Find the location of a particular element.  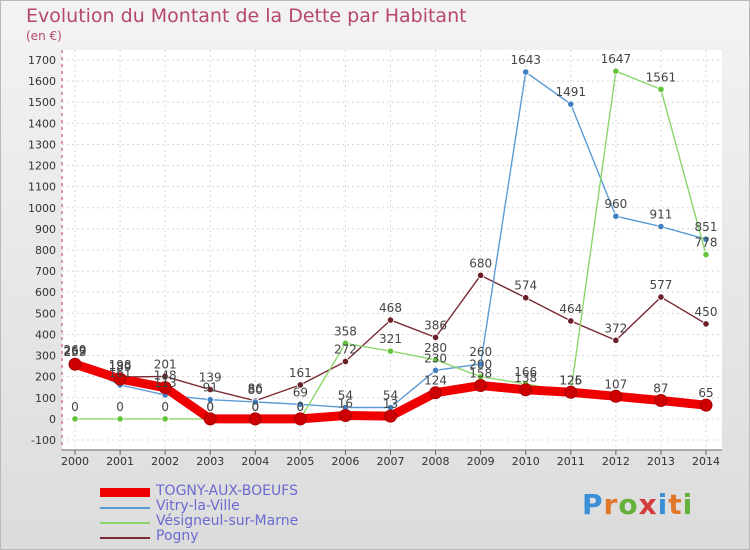

x-tick-label: 2014 is located at coordinates (706, 461).